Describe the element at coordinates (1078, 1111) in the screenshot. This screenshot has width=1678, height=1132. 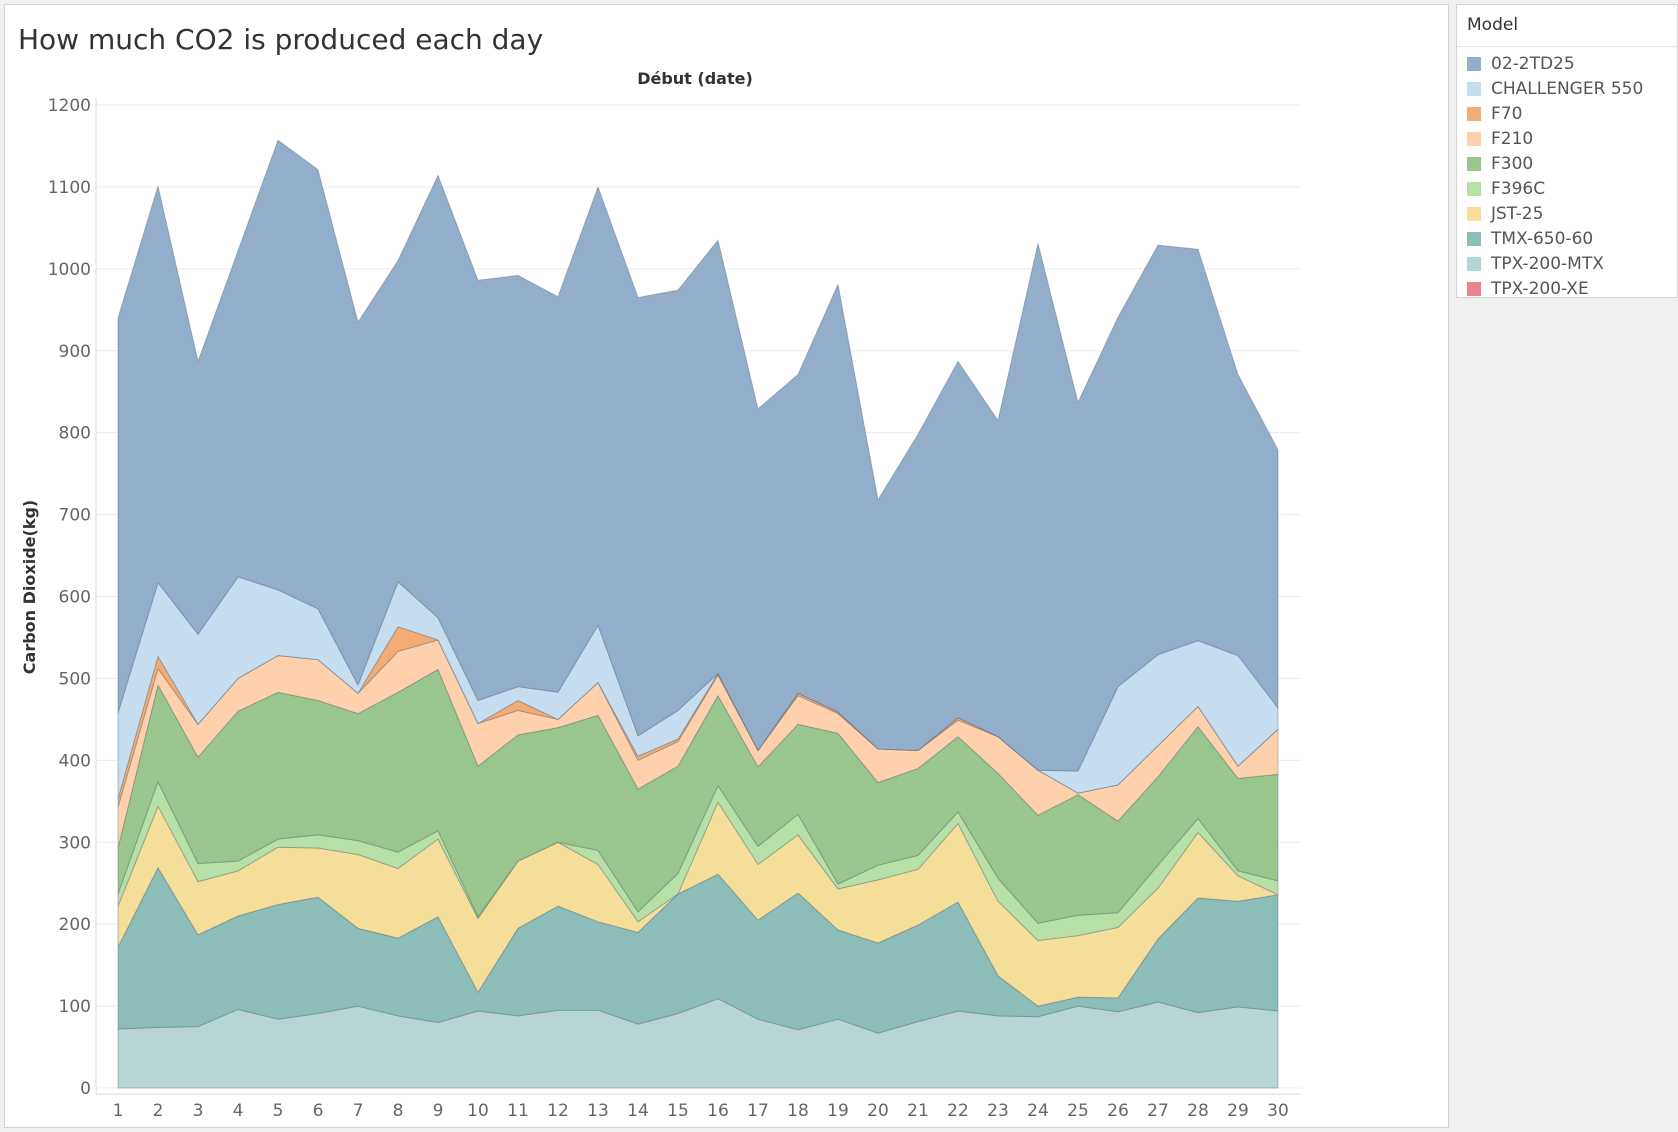
I see `x-tick-label: 25` at that location.